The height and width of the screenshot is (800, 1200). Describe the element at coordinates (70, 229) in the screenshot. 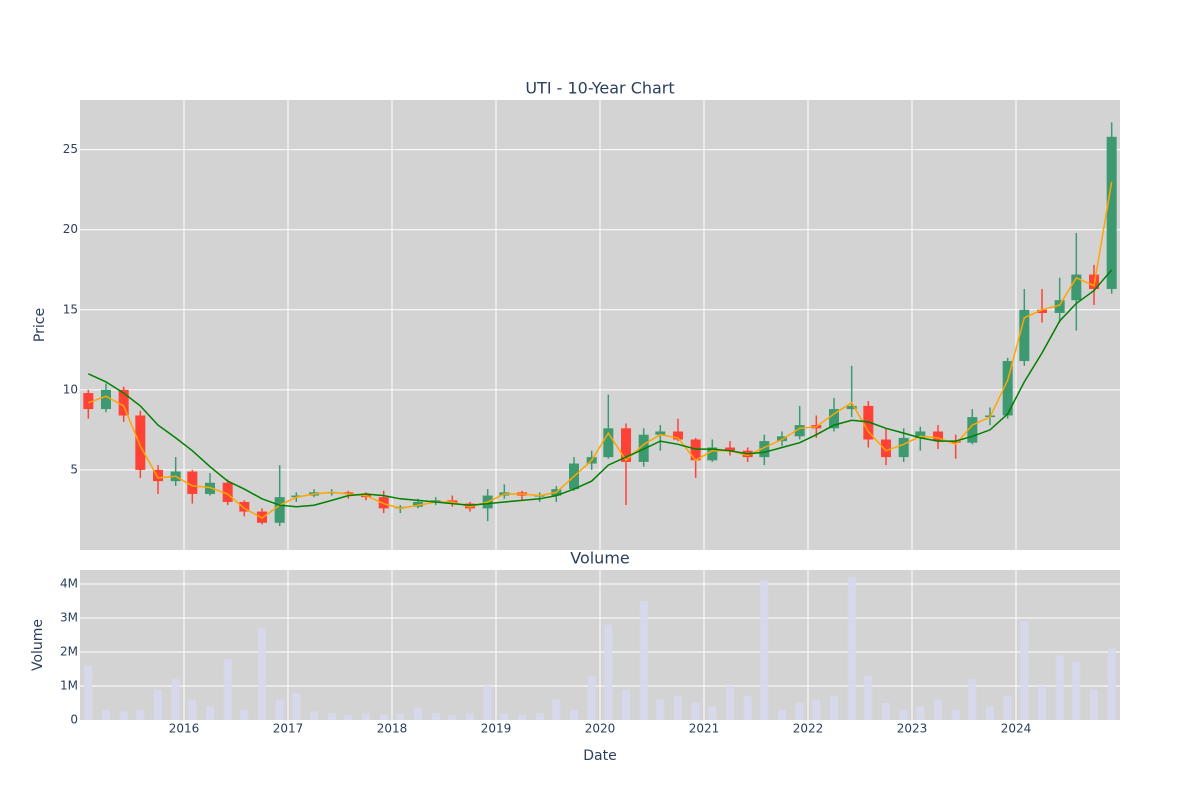

I see `y-tick-label: 20` at that location.